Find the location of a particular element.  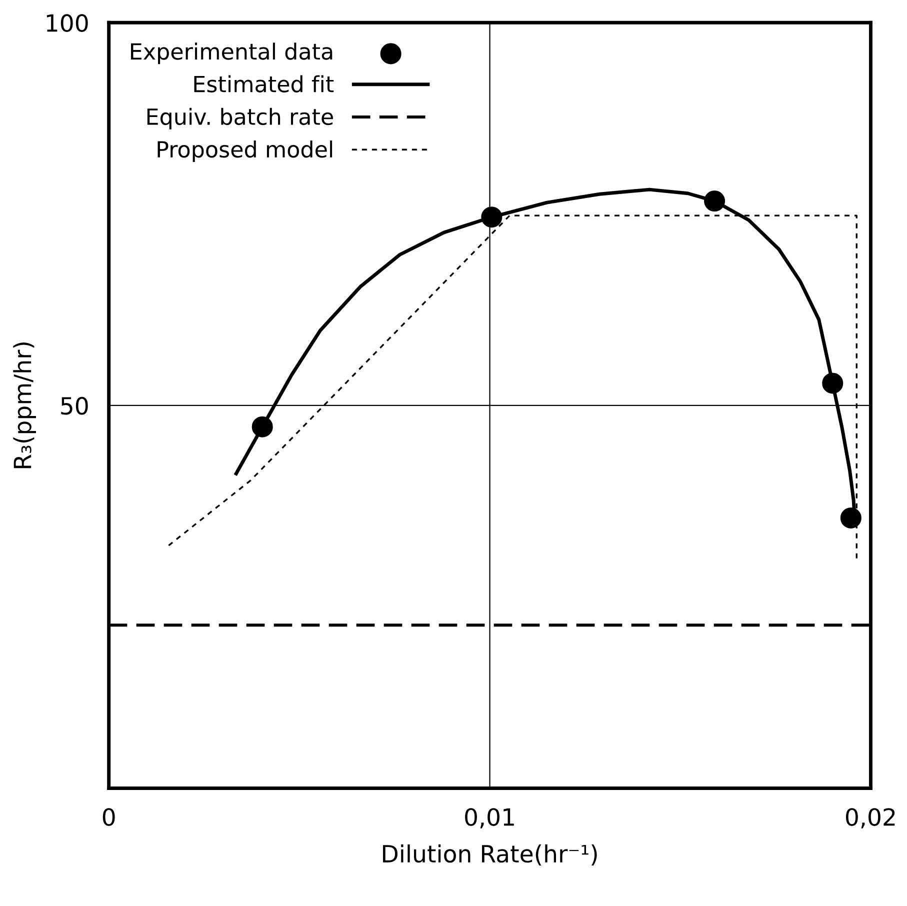

y-tick-label: 50 is located at coordinates (74, 405).